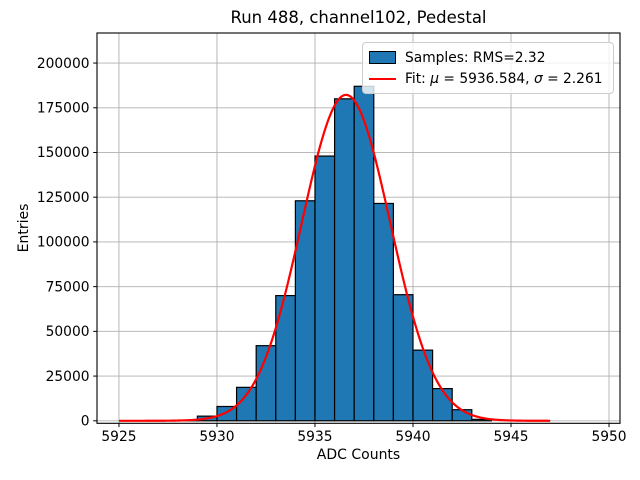 Image resolution: width=640 pixels, height=480 pixels. Describe the element at coordinates (68, 377) in the screenshot. I see `y-tick-label: 25000` at that location.